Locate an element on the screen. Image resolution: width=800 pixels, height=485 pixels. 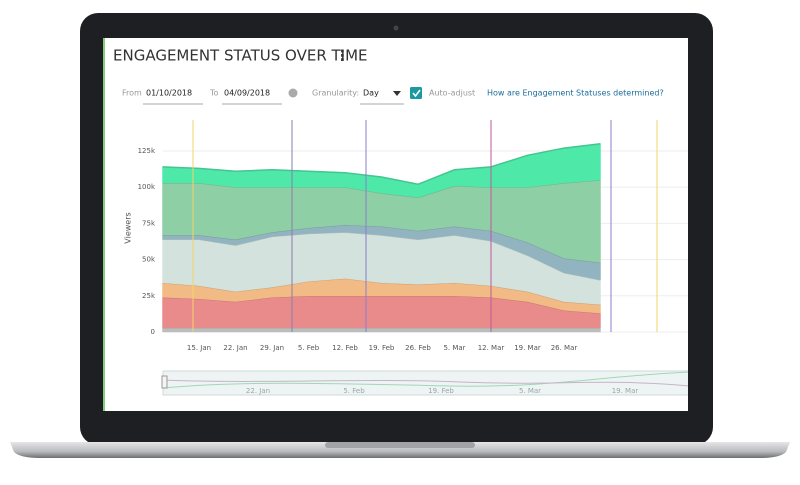
menu-icon: ⋮ is located at coordinates (342, 56).